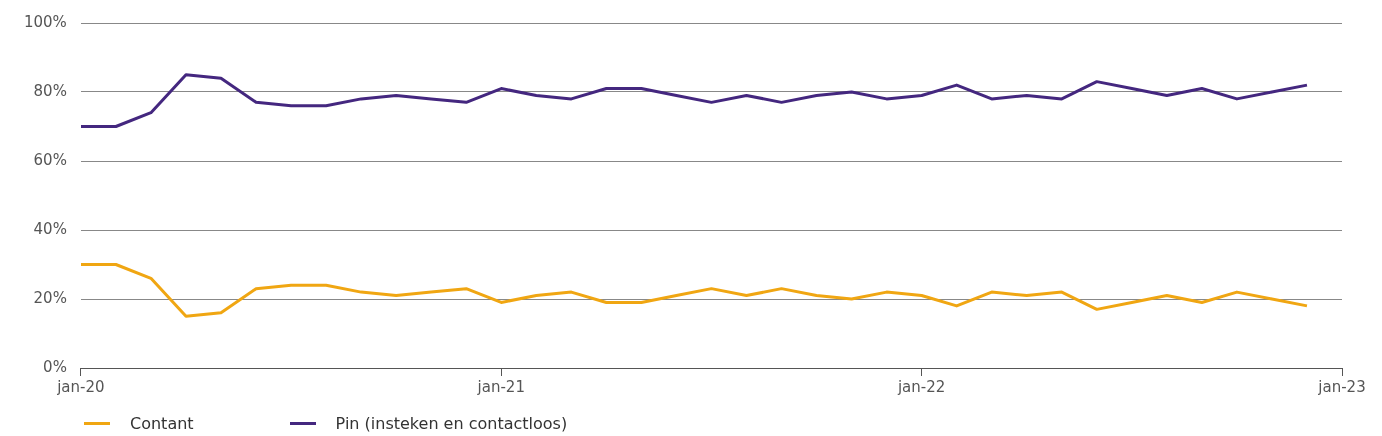 The image size is (1382, 436). Describe the element at coordinates (50, 159) in the screenshot. I see `y-tick-label: 60%` at that location.